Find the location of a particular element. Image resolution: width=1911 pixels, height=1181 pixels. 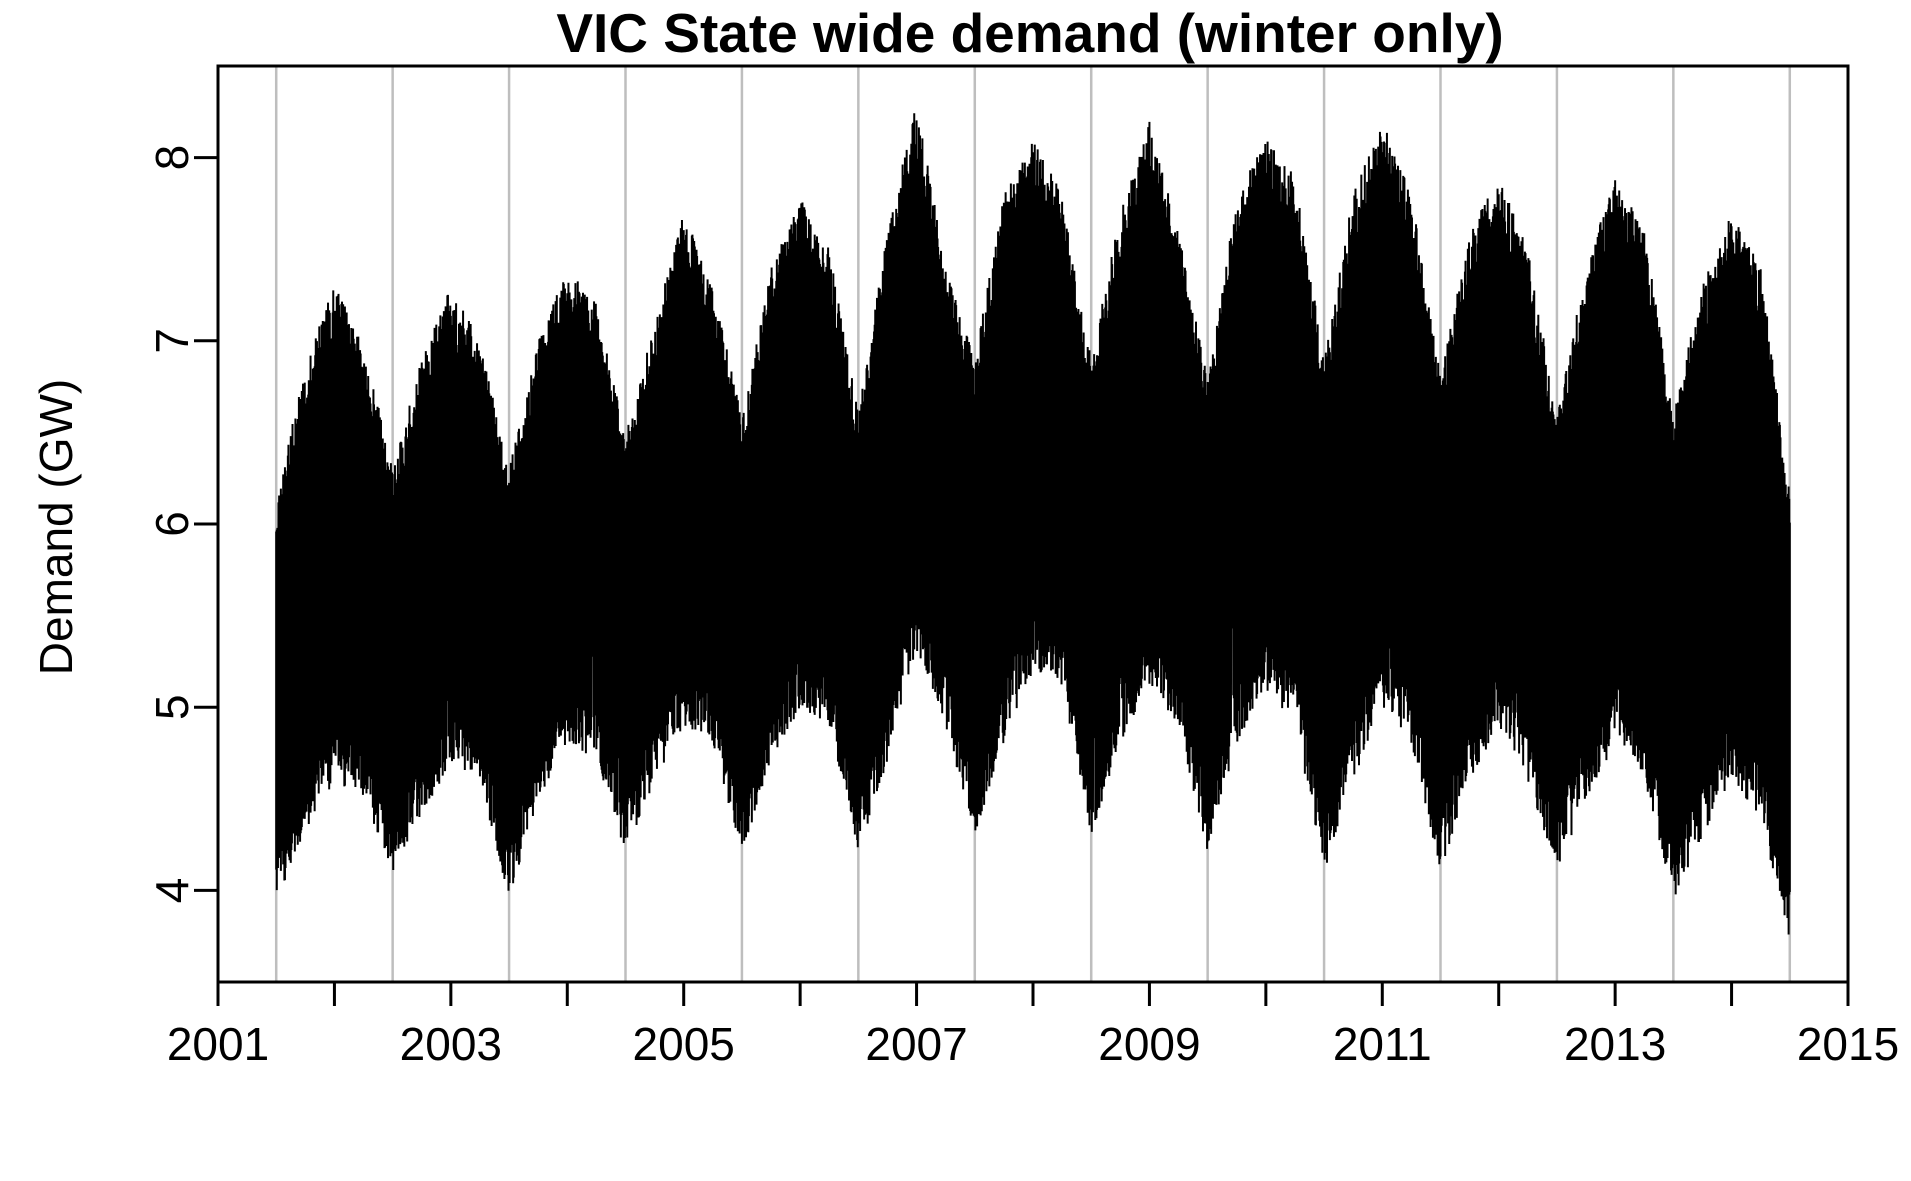

chart-title: VIC State wide demand (winter only) is located at coordinates (1029, 33).